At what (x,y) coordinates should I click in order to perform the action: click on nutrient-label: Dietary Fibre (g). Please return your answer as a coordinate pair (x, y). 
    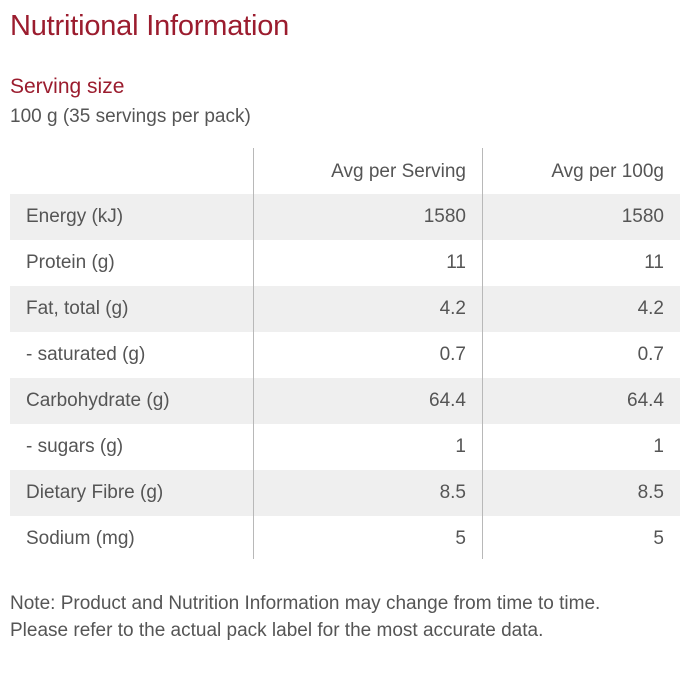
    Looking at the image, I should click on (95, 492).